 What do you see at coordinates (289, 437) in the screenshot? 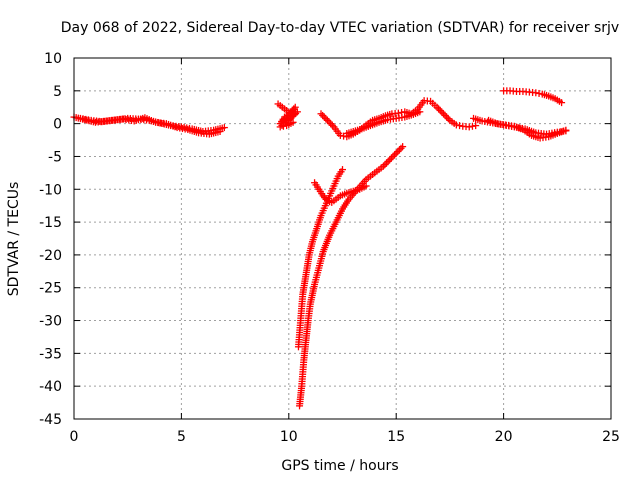
I see `x-tick-label: 10` at bounding box center [289, 437].